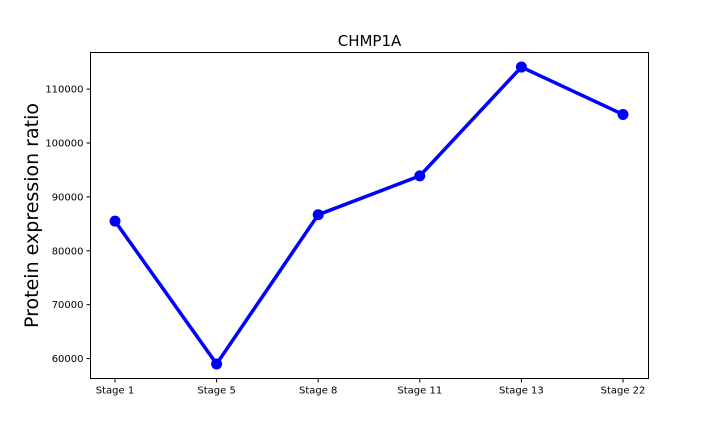 This screenshot has width=720, height=432. Describe the element at coordinates (64, 144) in the screenshot. I see `y-tick-label: 100000` at that location.